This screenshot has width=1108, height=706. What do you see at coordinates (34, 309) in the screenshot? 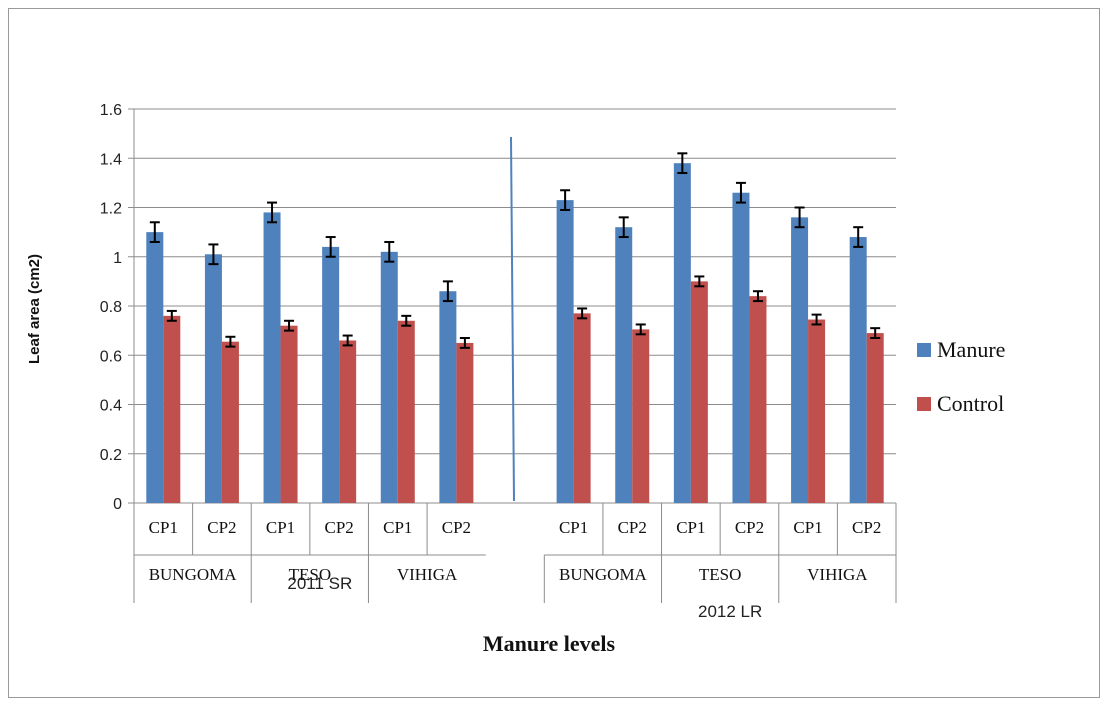
I see `y-axis-title: Leaf area (cm2)` at bounding box center [34, 309].